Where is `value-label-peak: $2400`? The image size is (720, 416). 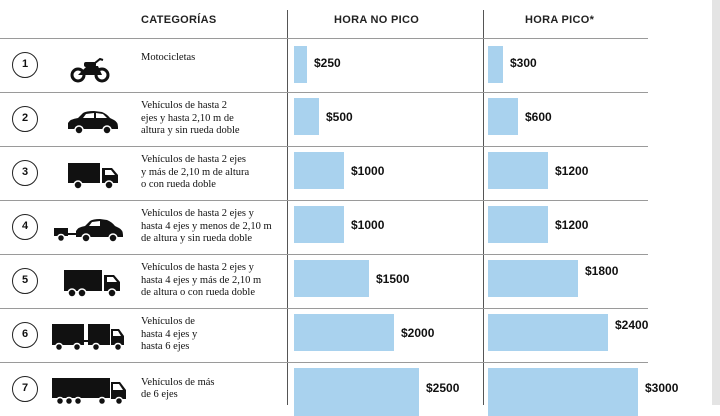
value-label-peak: $2400 is located at coordinates (632, 325).